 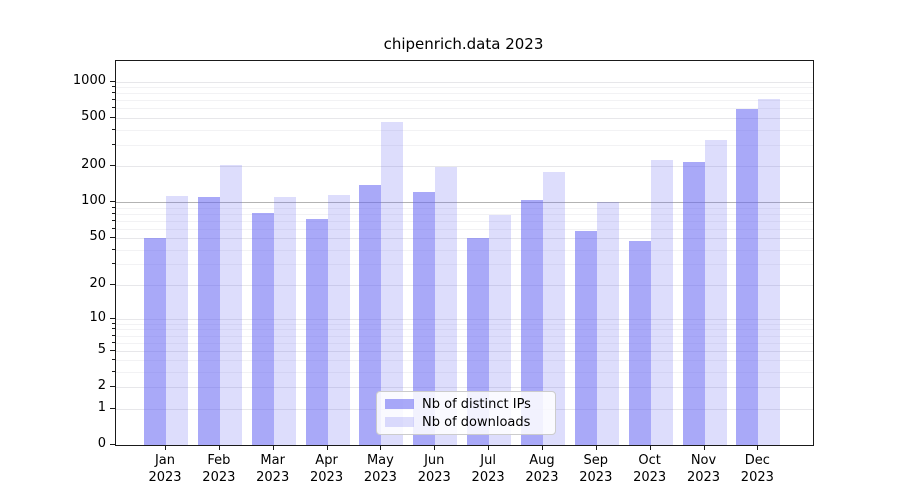 I want to click on bar-nb-of-downloads-jul-2023, so click(x=500, y=330).